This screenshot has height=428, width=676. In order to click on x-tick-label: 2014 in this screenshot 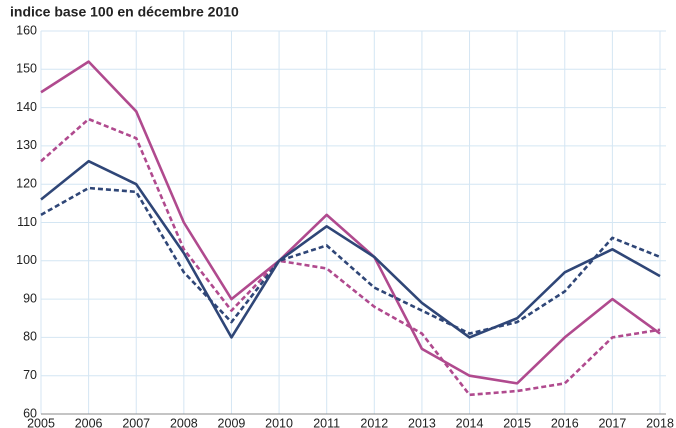, I will do `click(470, 422)`.